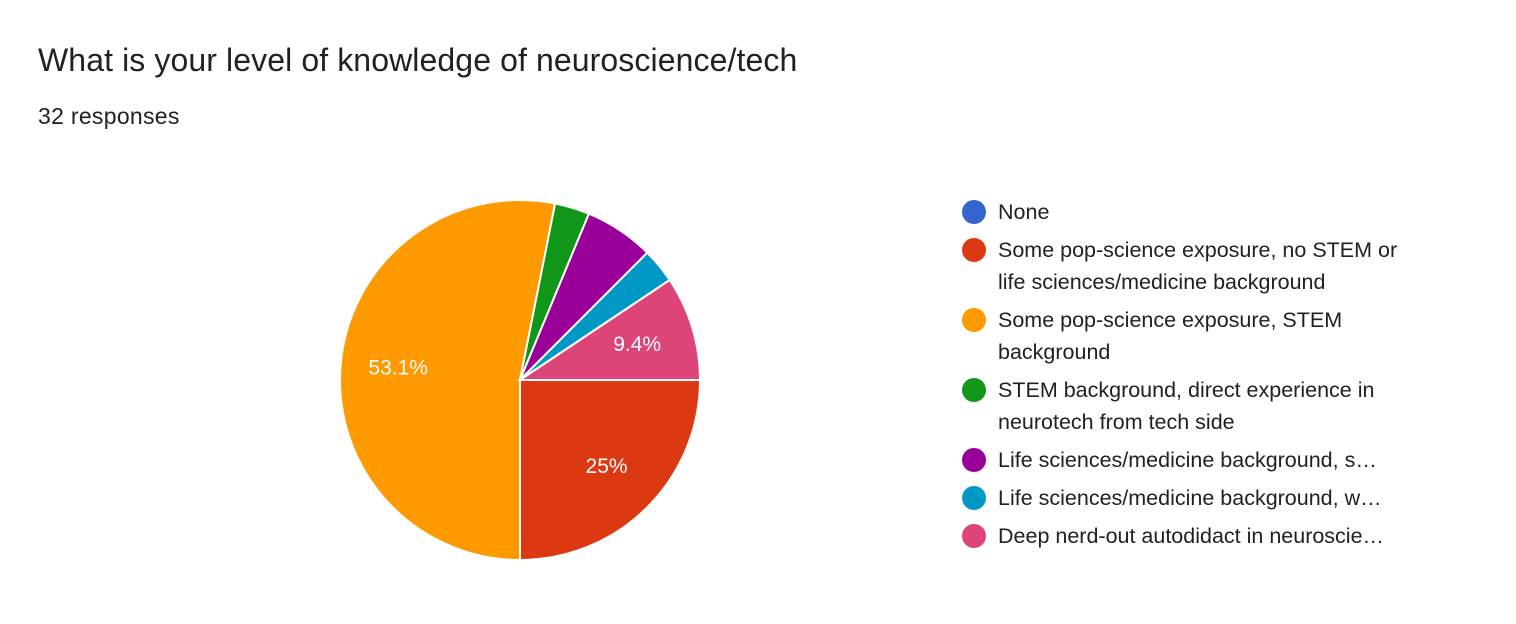 The image size is (1516, 624). What do you see at coordinates (398, 368) in the screenshot?
I see `pie-slice-label-2: 53.1%` at bounding box center [398, 368].